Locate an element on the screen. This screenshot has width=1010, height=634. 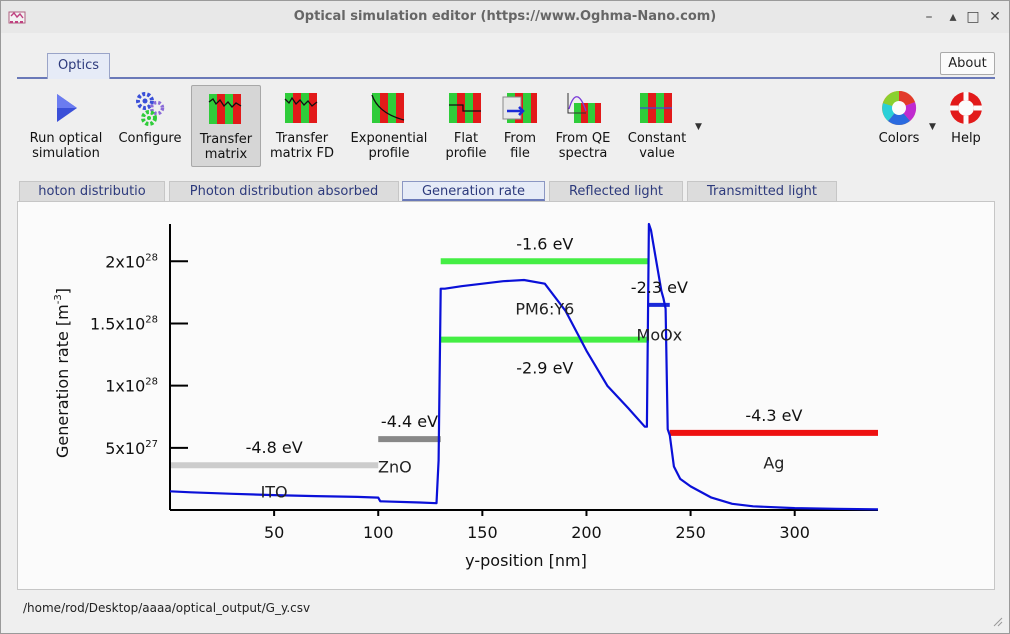
from-file-icon is located at coordinates (519, 108).